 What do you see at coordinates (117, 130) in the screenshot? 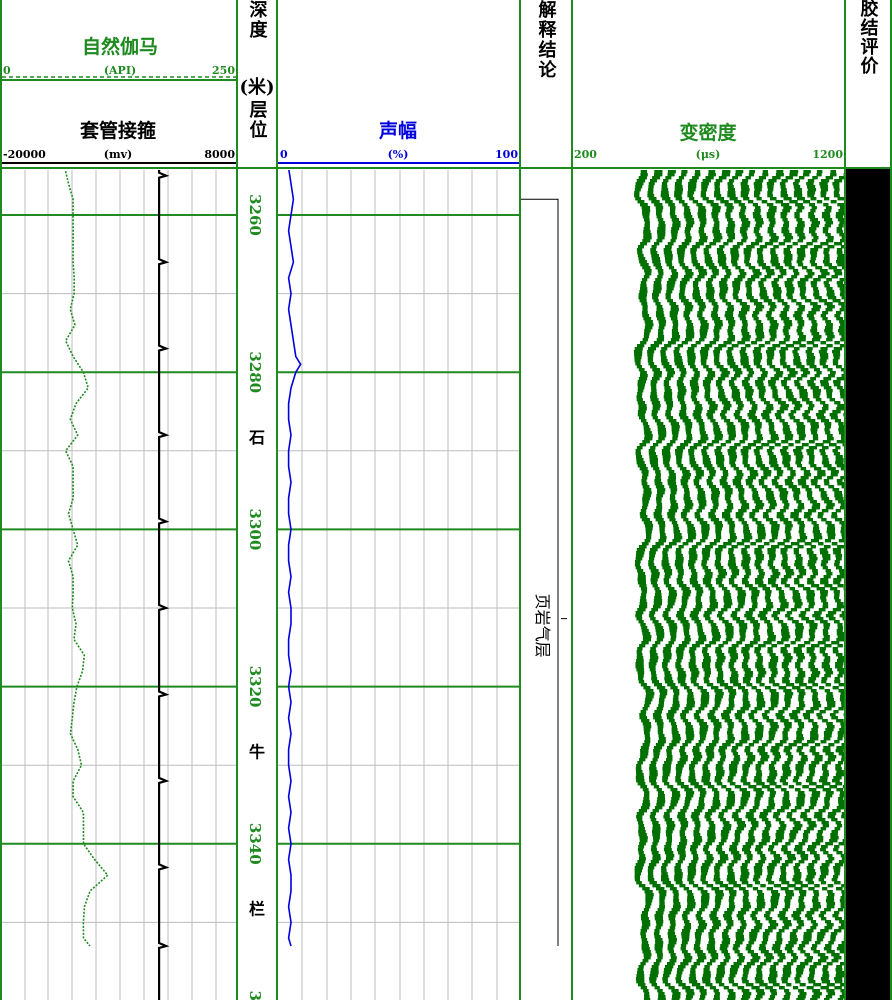
I see `ccl-title: 套管接箍` at bounding box center [117, 130].